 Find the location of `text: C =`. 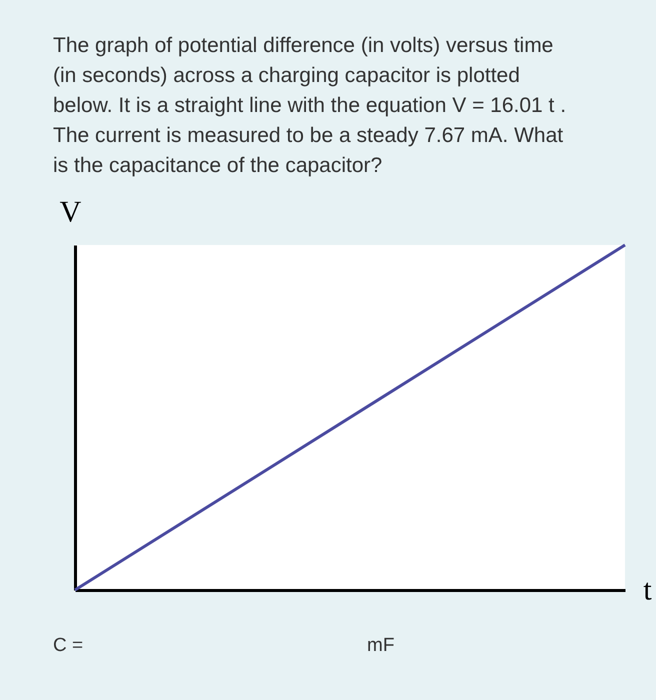

text: C = is located at coordinates (68, 645).